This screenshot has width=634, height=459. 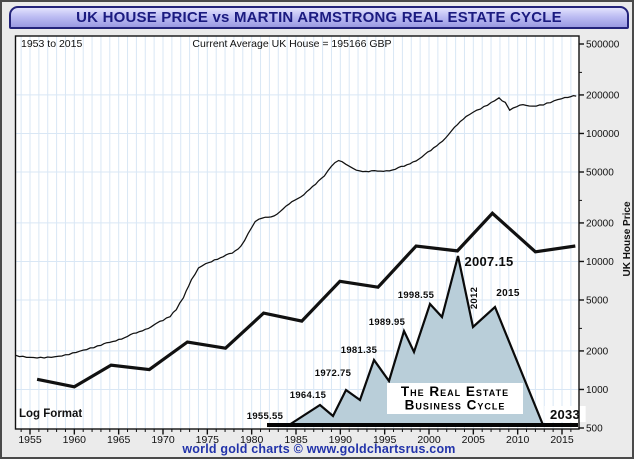 I want to click on y-tick-label: 10000, so click(x=600, y=262).